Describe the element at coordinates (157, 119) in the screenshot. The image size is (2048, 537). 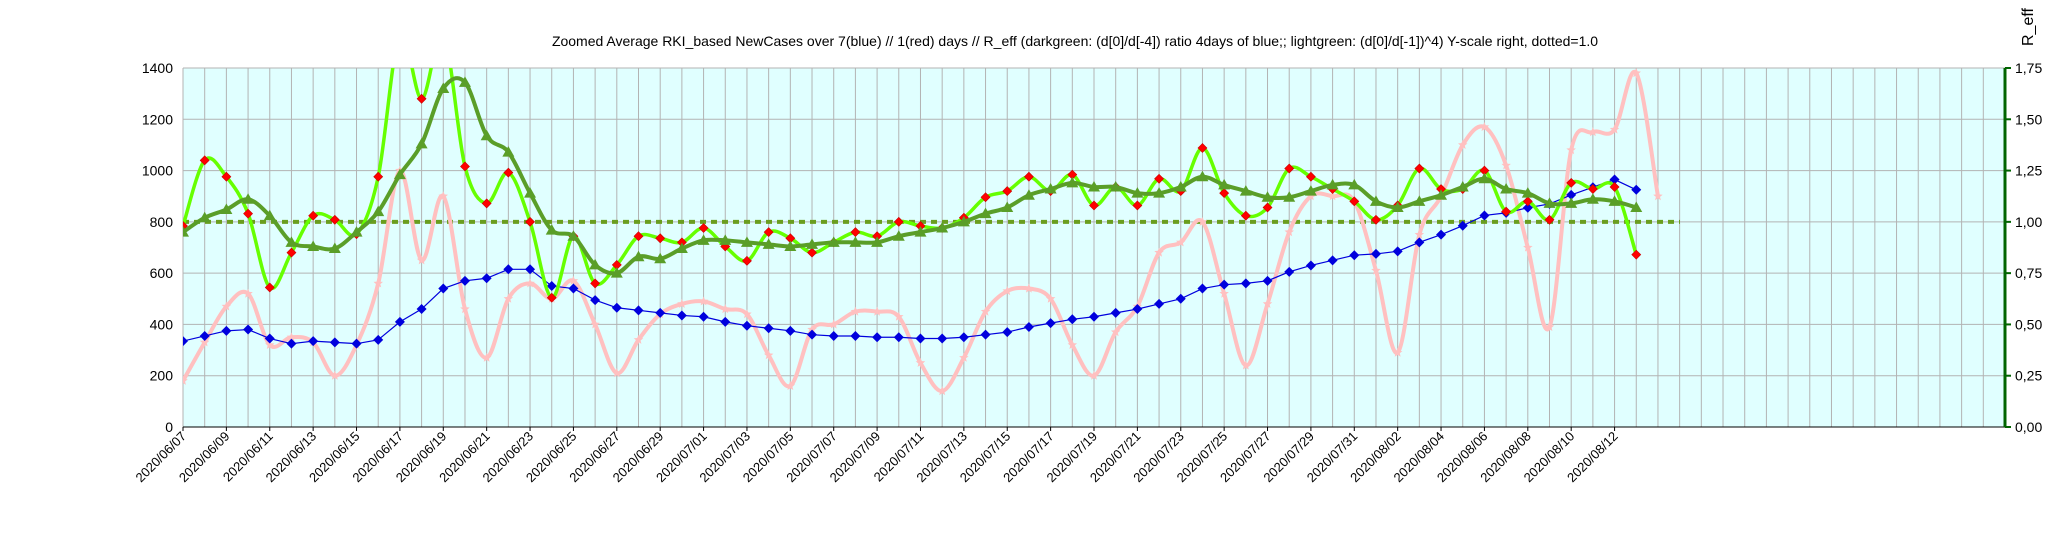
I see `y-tick-label: 1200` at that location.